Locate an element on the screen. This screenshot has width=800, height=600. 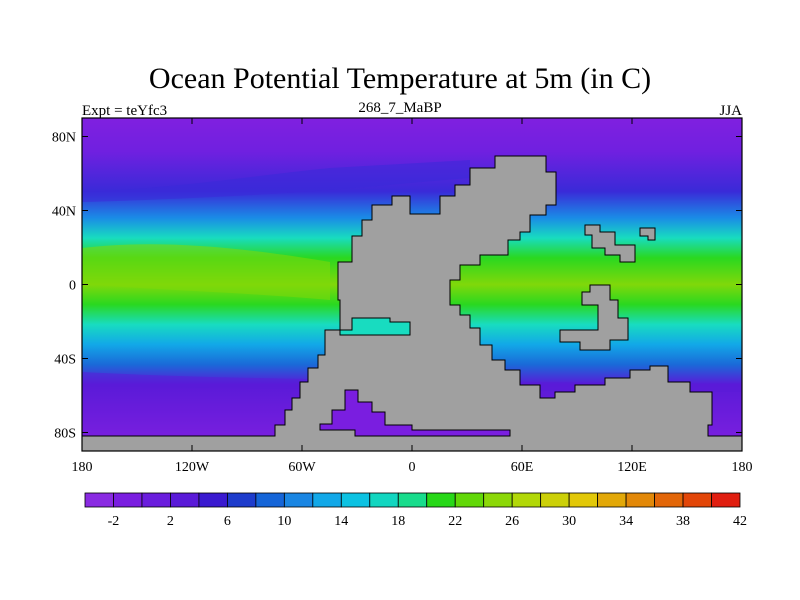
lon-tick-label: 60W is located at coordinates (302, 467).